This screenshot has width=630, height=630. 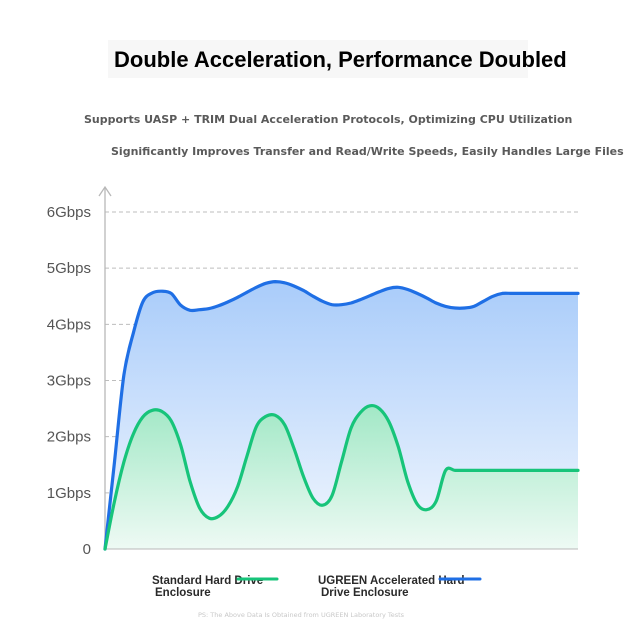 What do you see at coordinates (365, 593) in the screenshot?
I see `legend-label: Drive Enclosure` at bounding box center [365, 593].